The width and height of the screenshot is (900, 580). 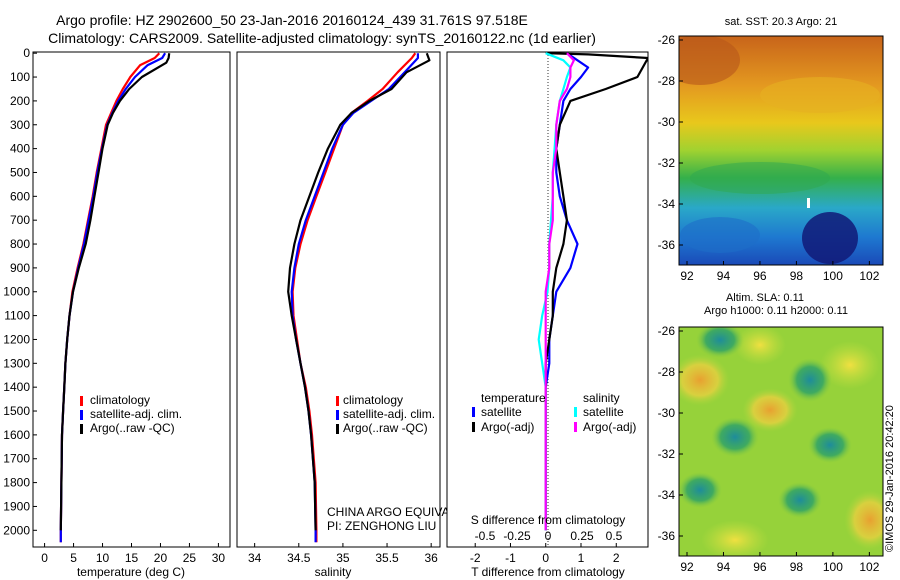 I want to click on map-x-tick-label: 100, so click(x=833, y=567).